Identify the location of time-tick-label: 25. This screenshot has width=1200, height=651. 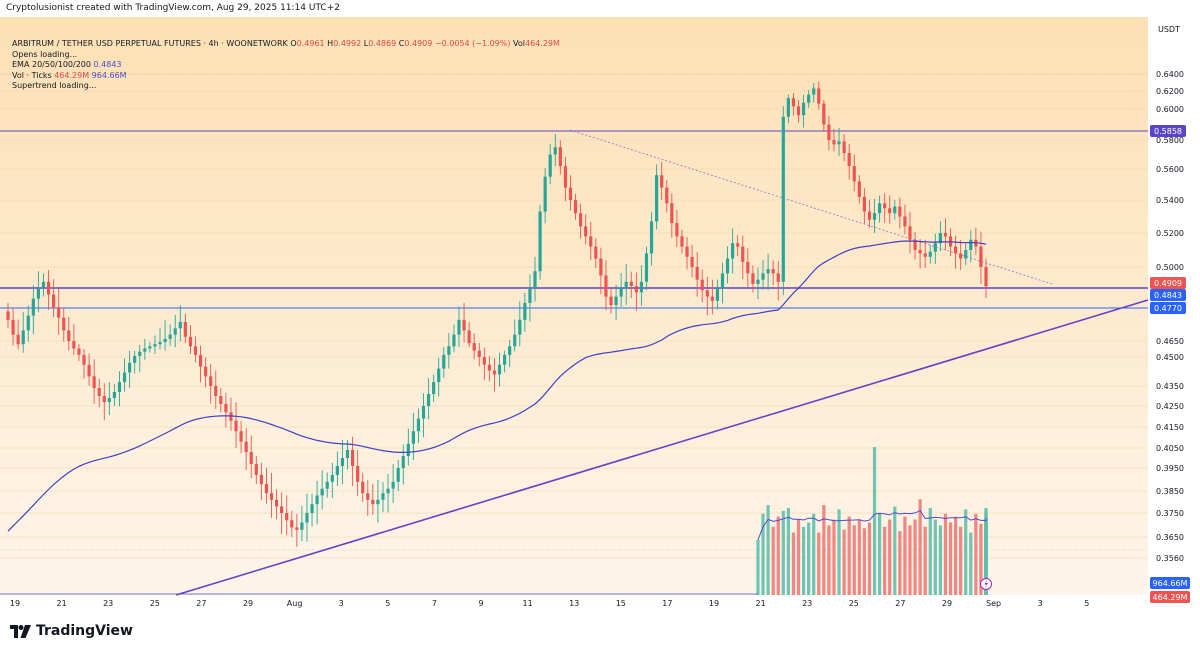
(854, 603).